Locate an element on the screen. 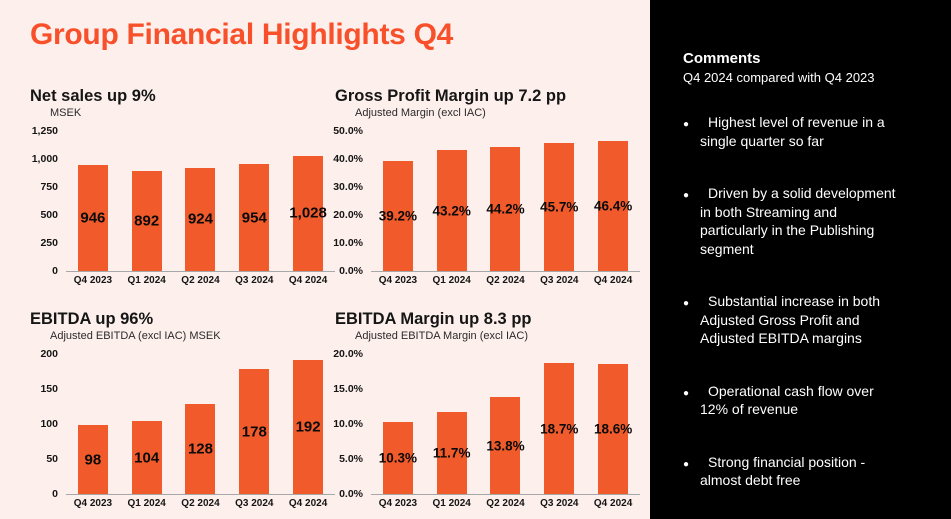 This screenshot has height=519, width=951. bar-slot: 10.3% is located at coordinates (398, 424).